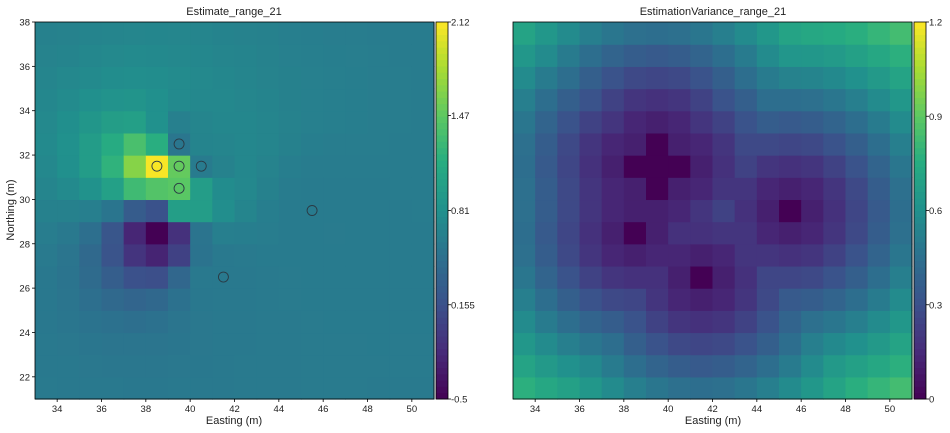  Describe the element at coordinates (579, 409) in the screenshot. I see `variance-x-tick-label: 36` at that location.